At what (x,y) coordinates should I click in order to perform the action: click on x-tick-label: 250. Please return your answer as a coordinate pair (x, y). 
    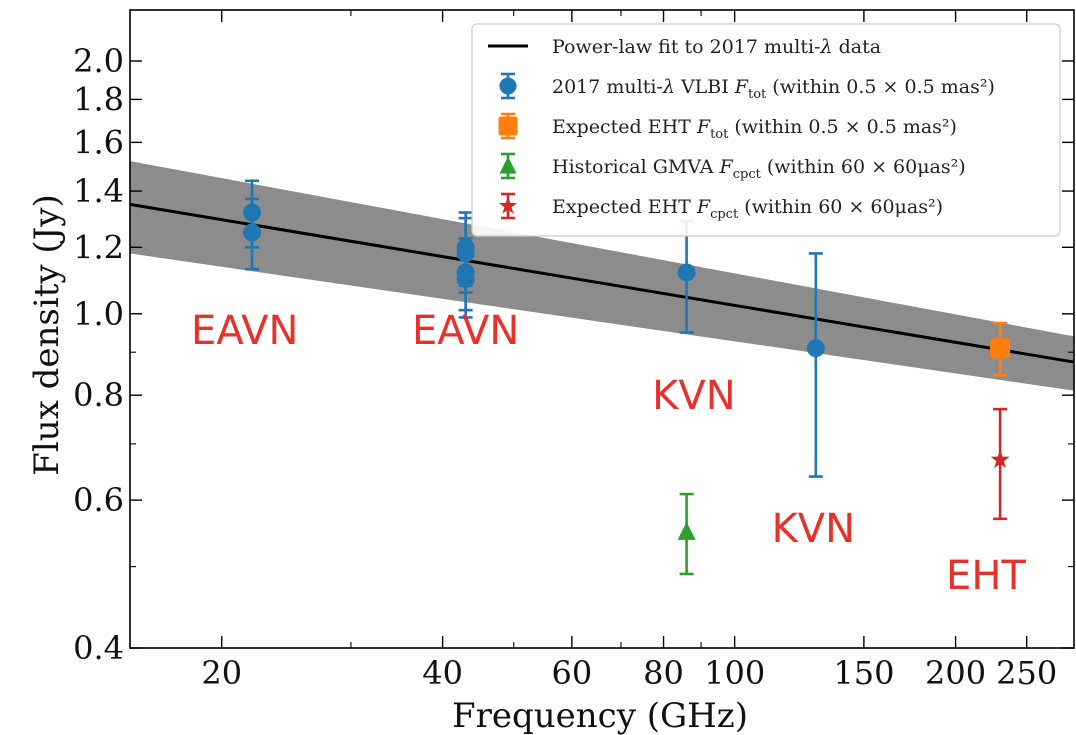
    Looking at the image, I should click on (1026, 673).